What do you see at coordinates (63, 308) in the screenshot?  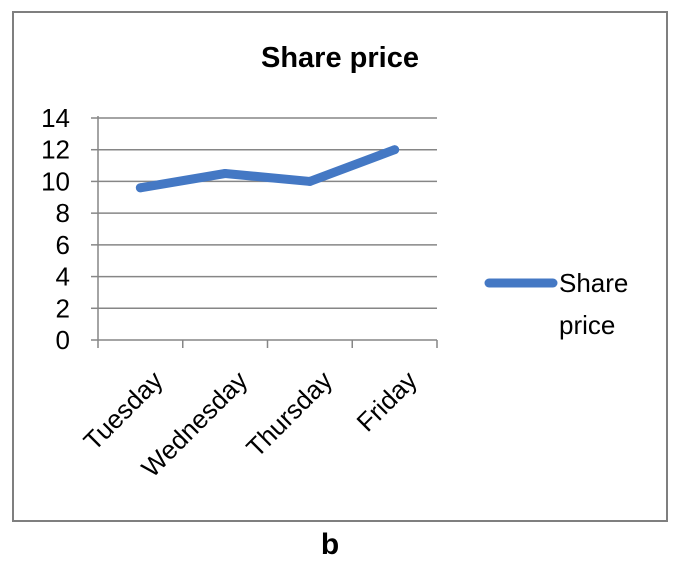 I see `y-tick-label: 2` at bounding box center [63, 308].